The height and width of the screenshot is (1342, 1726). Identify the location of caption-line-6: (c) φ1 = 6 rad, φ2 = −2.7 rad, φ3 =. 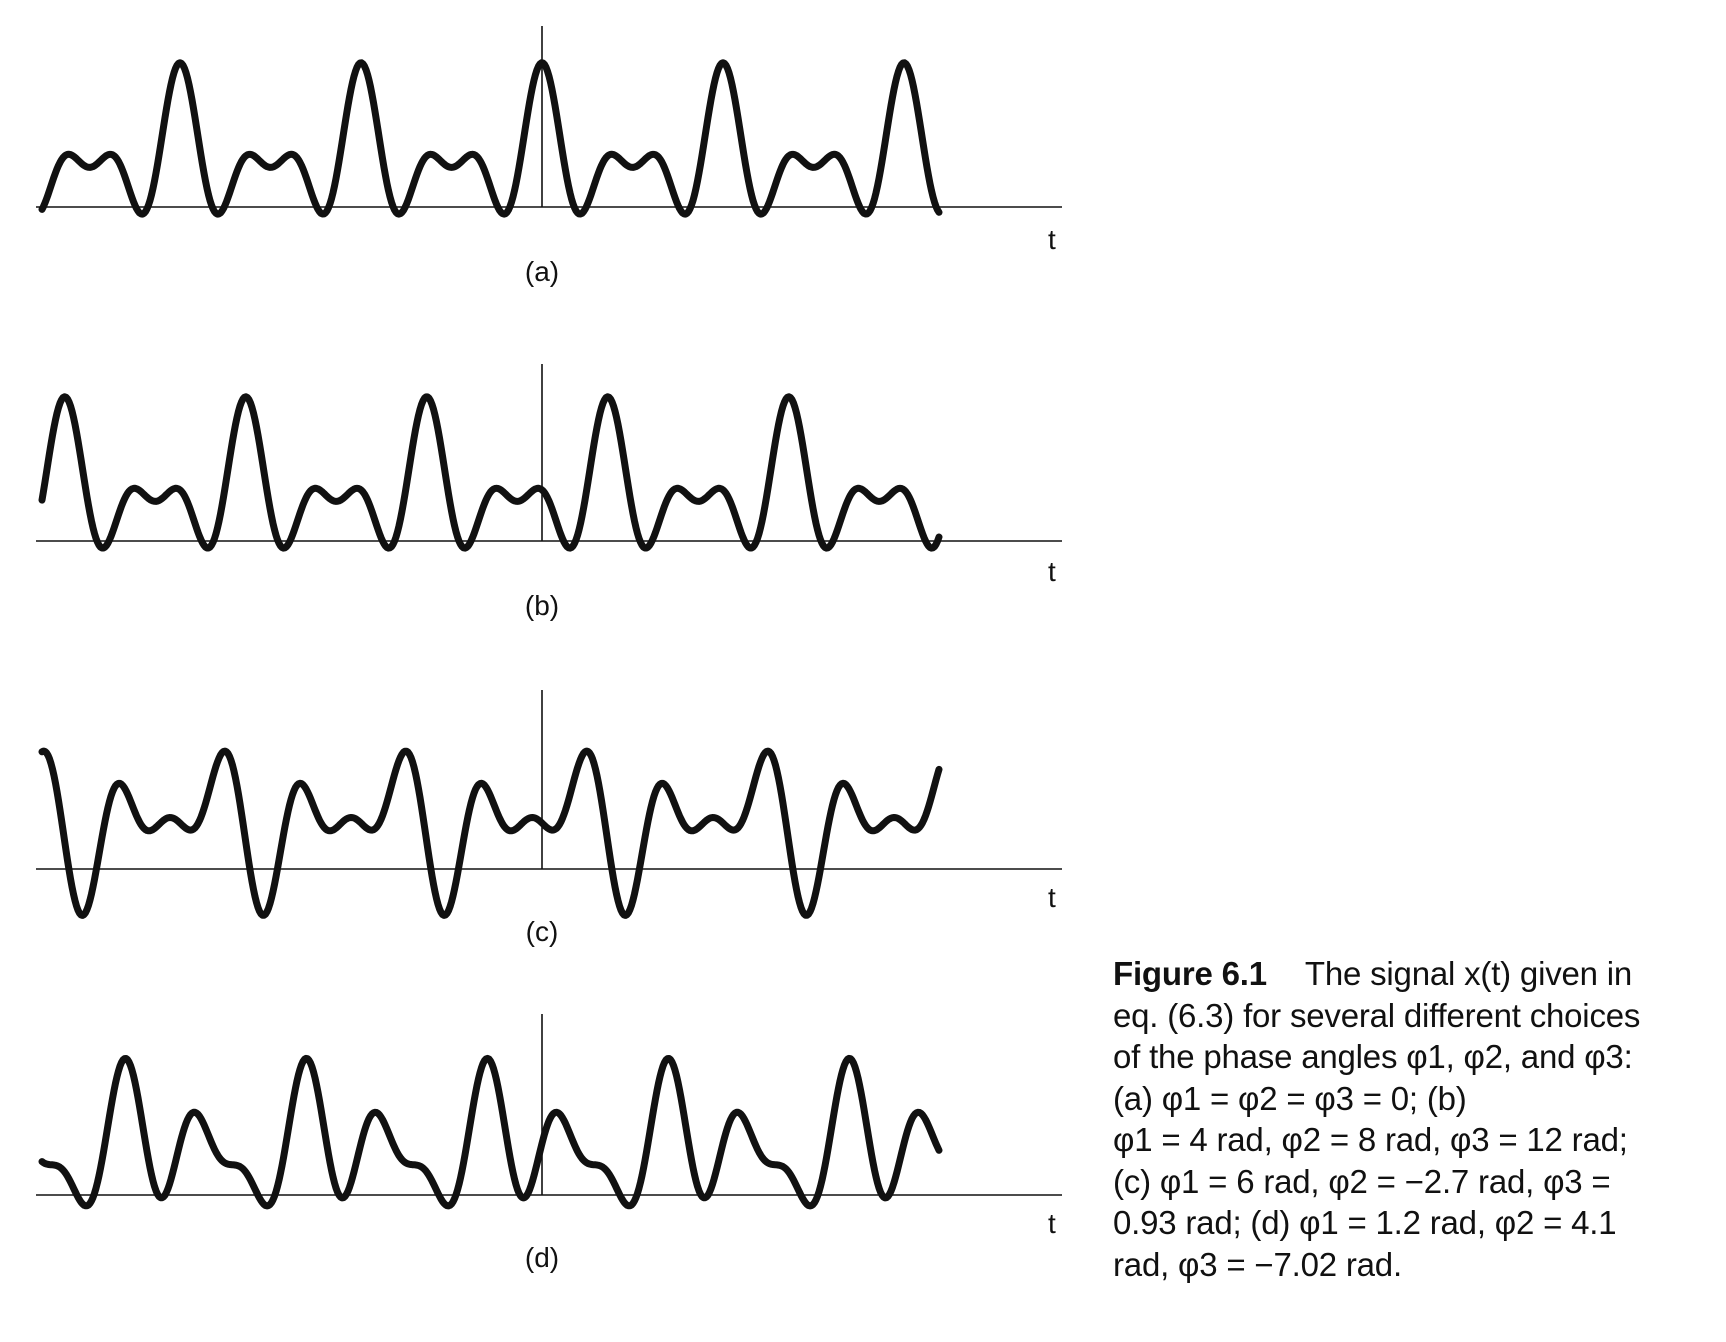
(1362, 1181).